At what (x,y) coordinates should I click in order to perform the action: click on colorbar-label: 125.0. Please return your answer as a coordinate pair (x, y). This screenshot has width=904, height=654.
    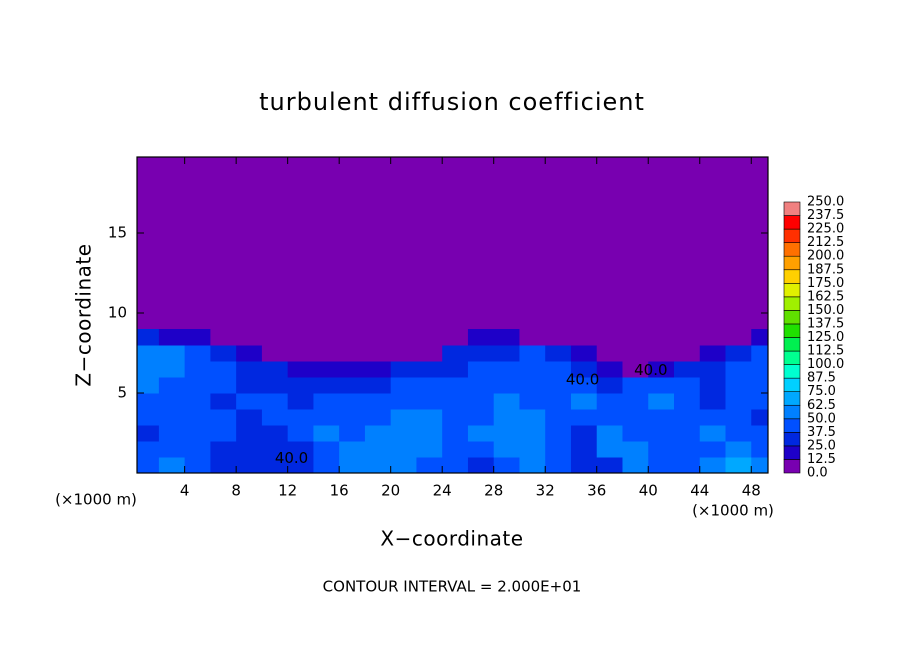
    Looking at the image, I should click on (825, 337).